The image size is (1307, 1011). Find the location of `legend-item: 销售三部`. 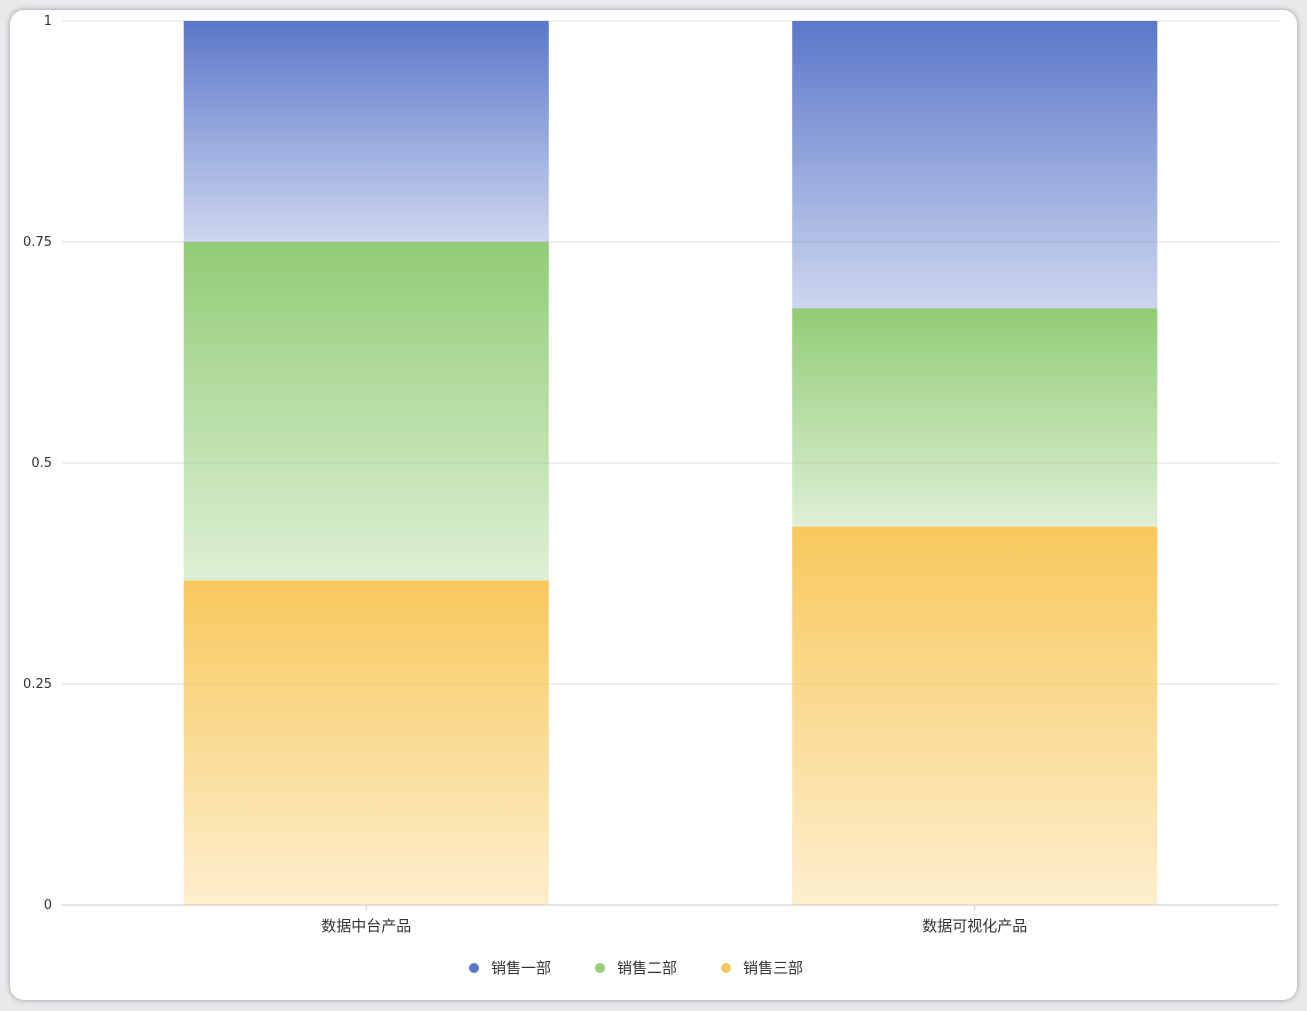

legend-item: 销售三部 is located at coordinates (762, 968).